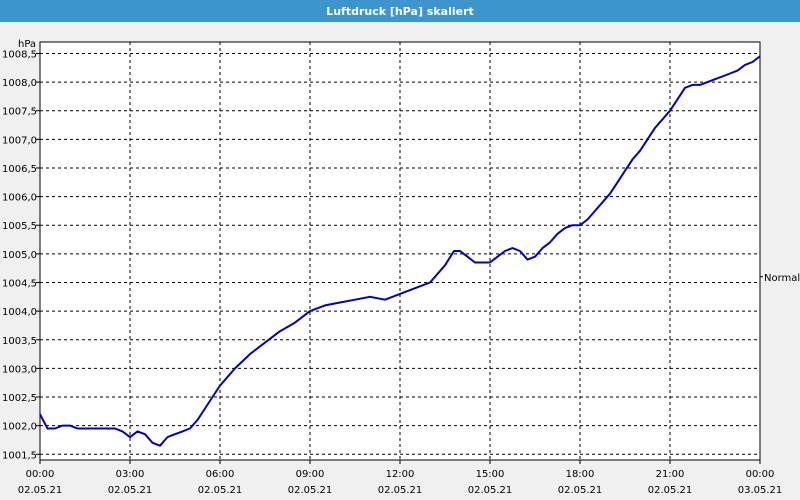  What do you see at coordinates (19, 398) in the screenshot?
I see `y-tick-label: 1002,5` at bounding box center [19, 398].